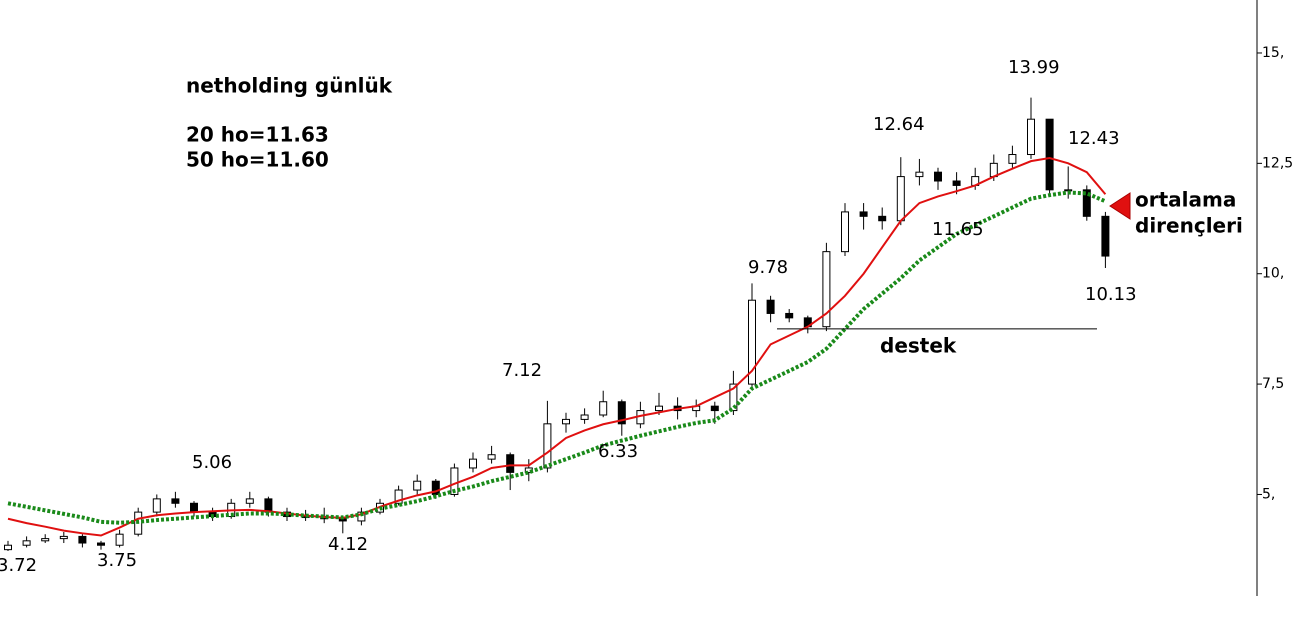 The width and height of the screenshot is (1314, 624). What do you see at coordinates (1094, 138) in the screenshot?
I see `price-annotation: 12.43` at bounding box center [1094, 138].